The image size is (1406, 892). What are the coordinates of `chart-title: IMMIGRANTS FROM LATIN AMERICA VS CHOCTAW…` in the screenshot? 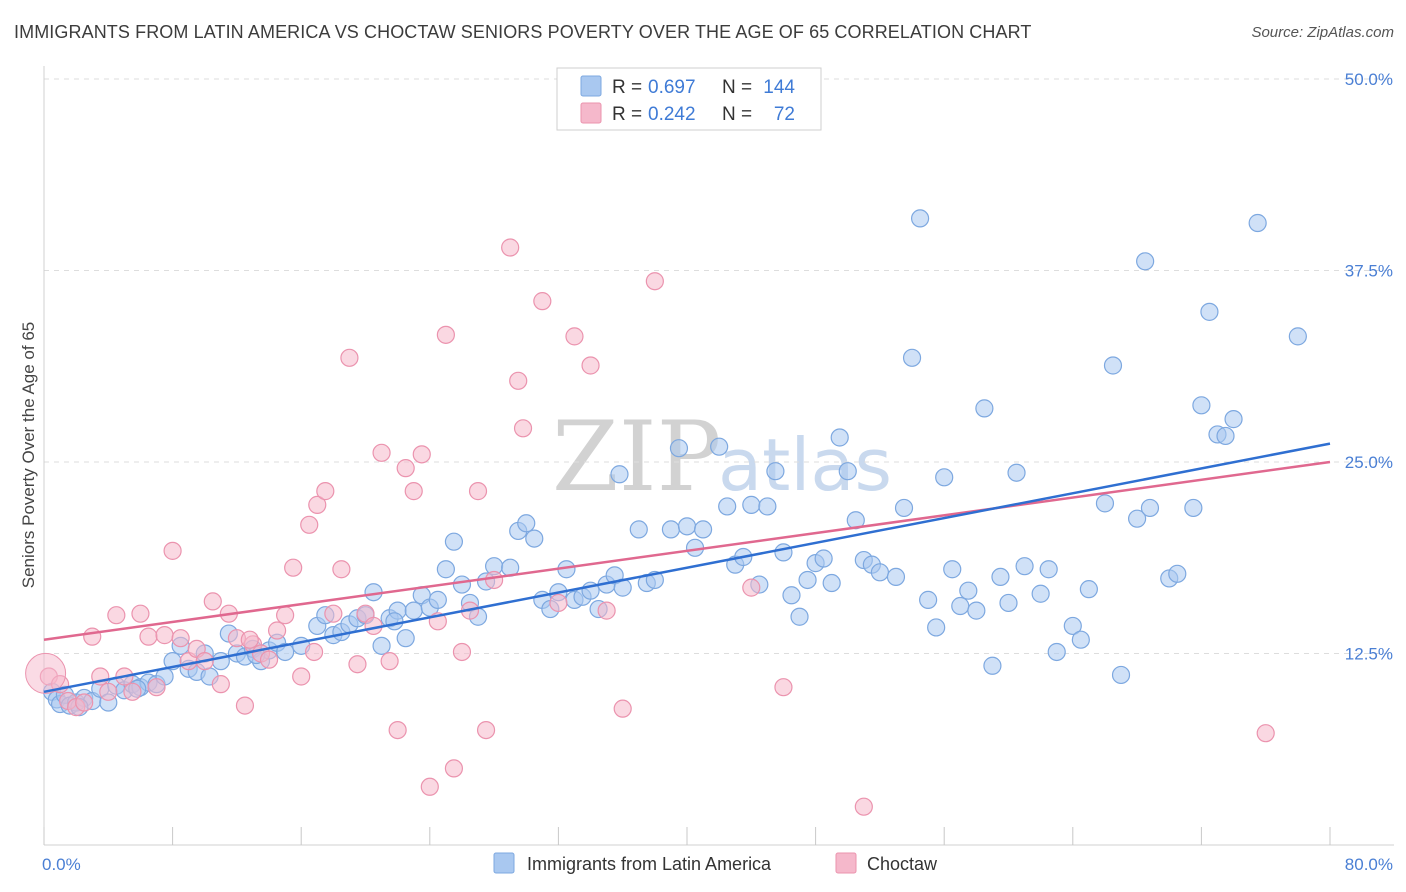 It's located at (523, 32).